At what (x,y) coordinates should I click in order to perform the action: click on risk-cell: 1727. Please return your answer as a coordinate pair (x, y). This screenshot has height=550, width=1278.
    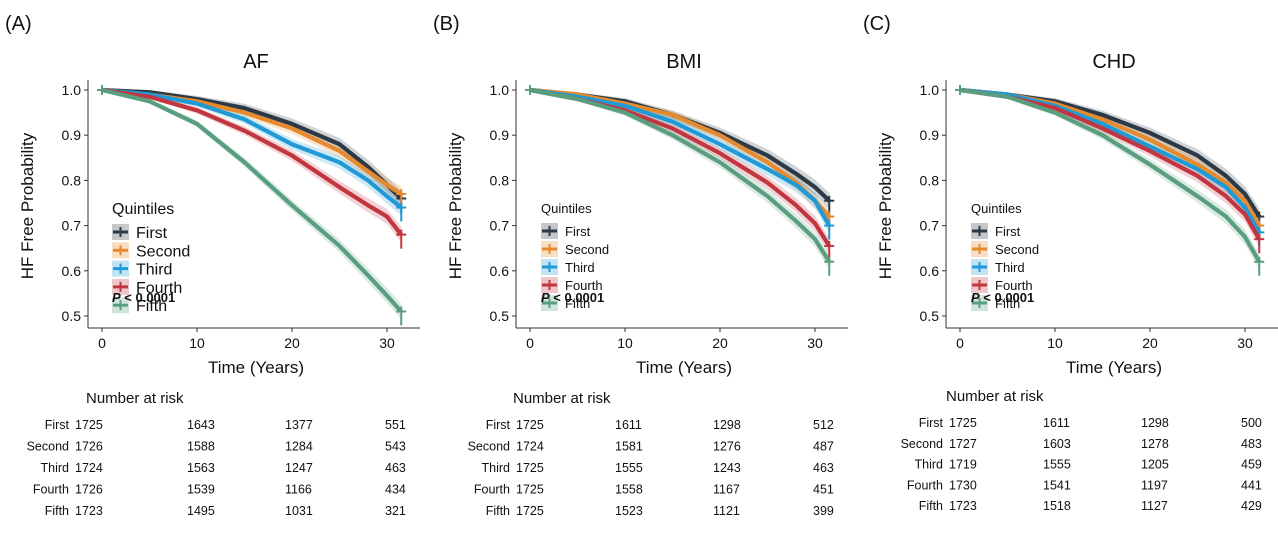
    Looking at the image, I should click on (963, 444).